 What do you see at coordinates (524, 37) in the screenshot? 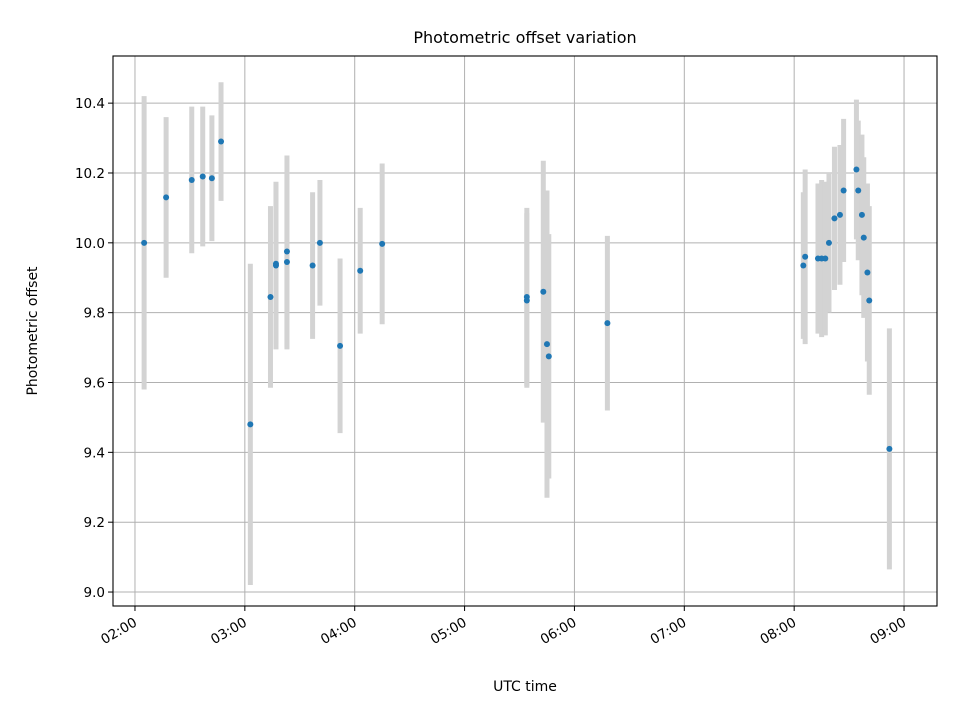
I see `chart-title: Photometric offset variation` at bounding box center [524, 37].